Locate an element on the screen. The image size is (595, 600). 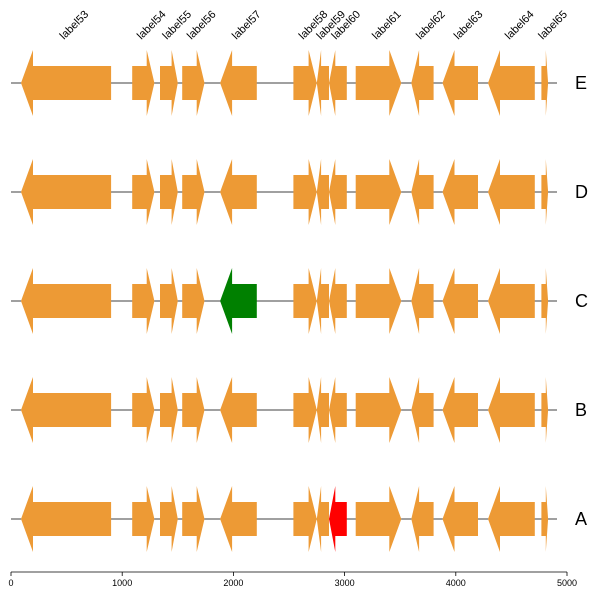
gene-arrow-label59-track-B is located at coordinates (323, 410).